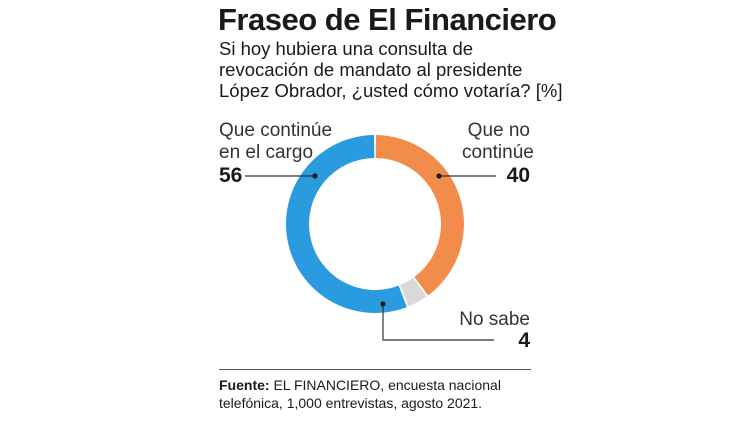 The height and width of the screenshot is (422, 750). I want to click on slice-label-continue: Que continúe en el cargo, so click(276, 141).